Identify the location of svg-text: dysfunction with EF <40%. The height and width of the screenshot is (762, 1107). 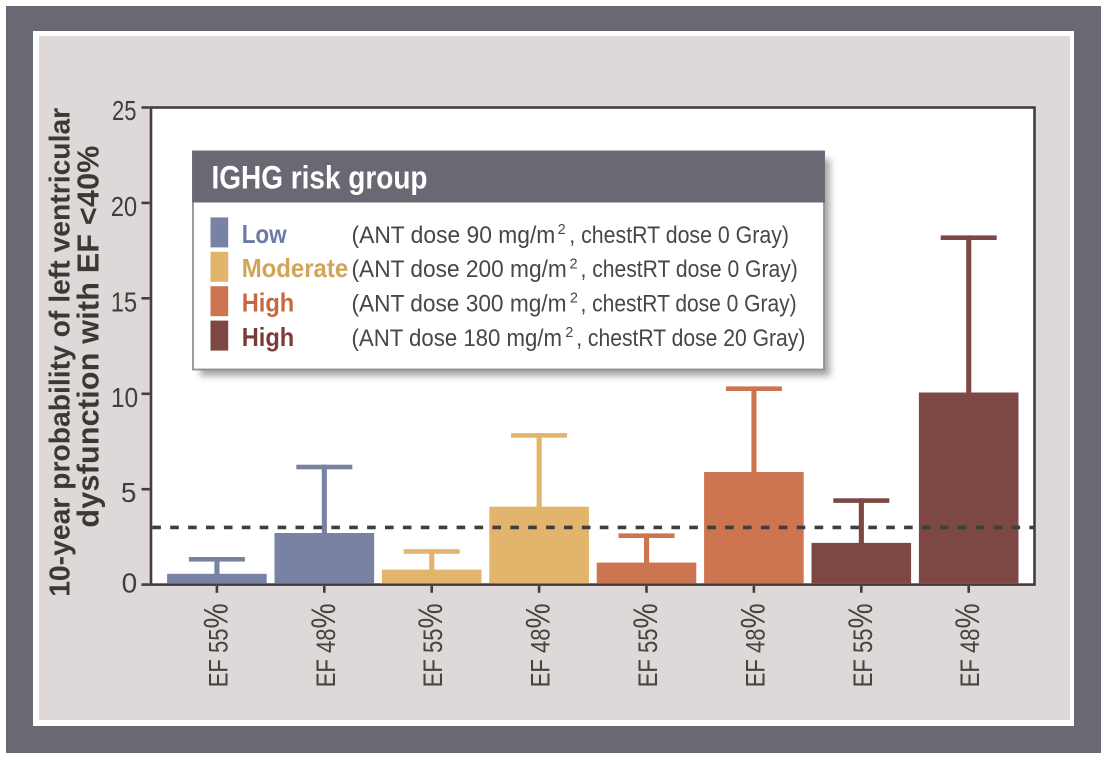
(89, 337).